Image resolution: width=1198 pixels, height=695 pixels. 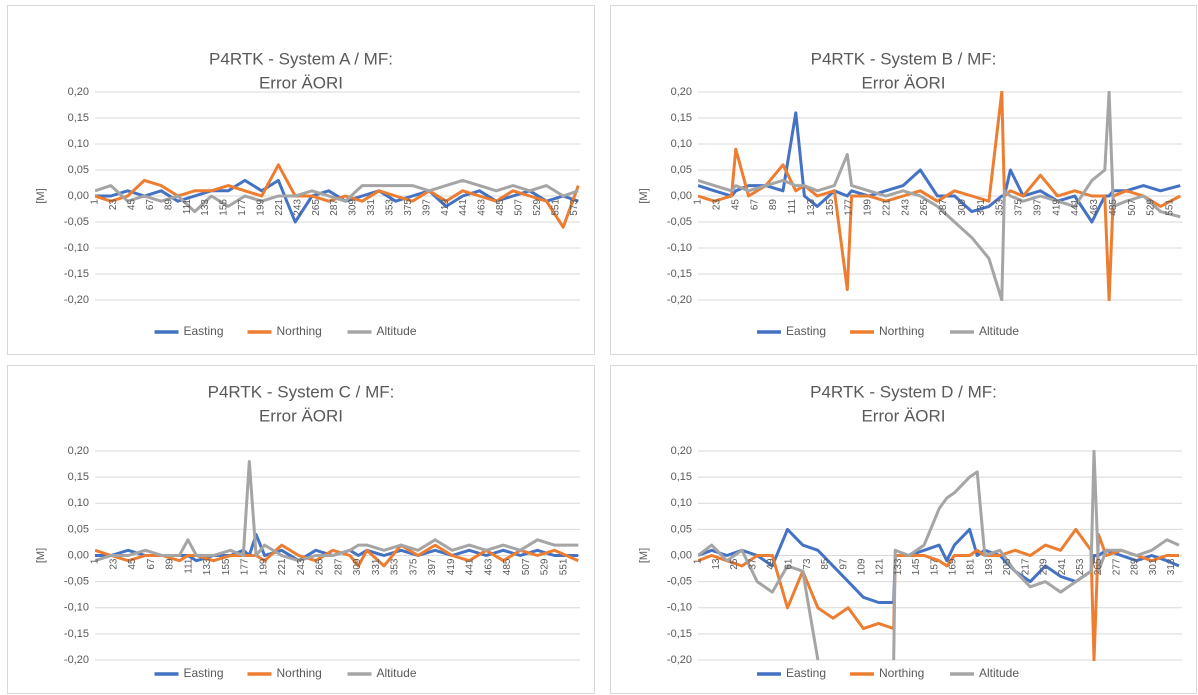 What do you see at coordinates (1044, 566) in the screenshot?
I see `x-tick-label: 229` at bounding box center [1044, 566].